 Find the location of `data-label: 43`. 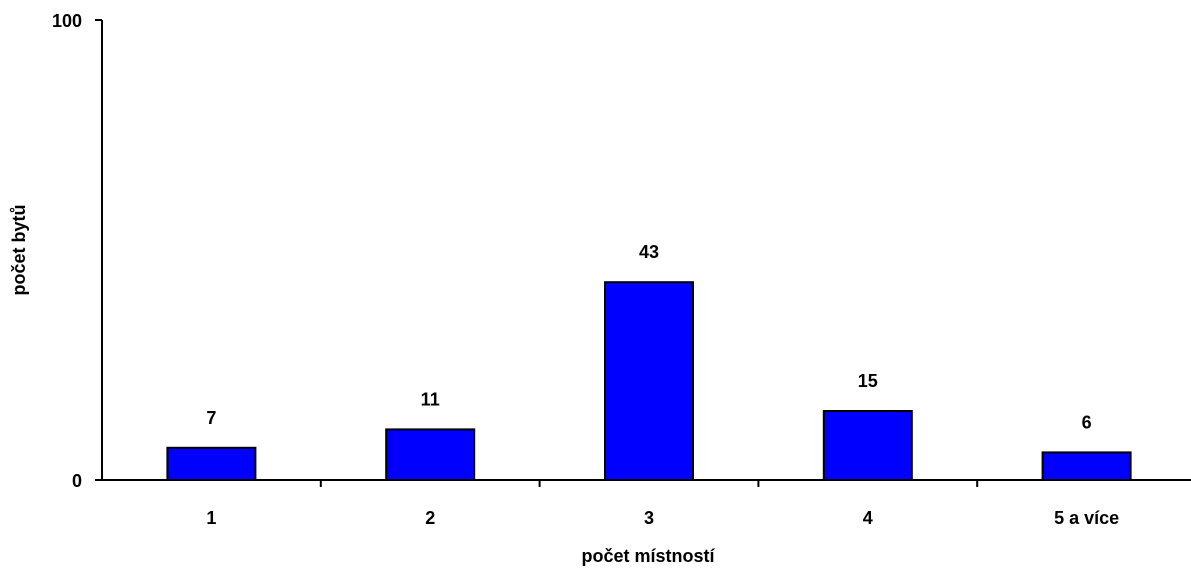

data-label: 43 is located at coordinates (649, 252).